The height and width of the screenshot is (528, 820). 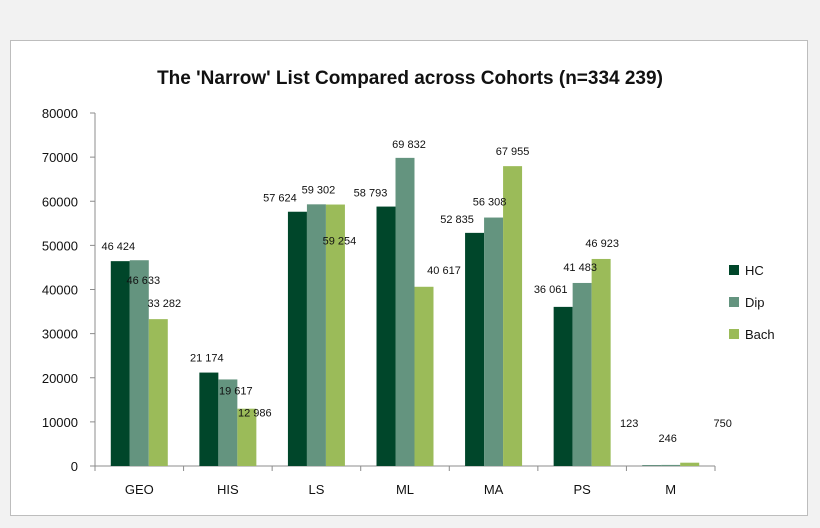 I want to click on bar-dip-geo, so click(x=139, y=363).